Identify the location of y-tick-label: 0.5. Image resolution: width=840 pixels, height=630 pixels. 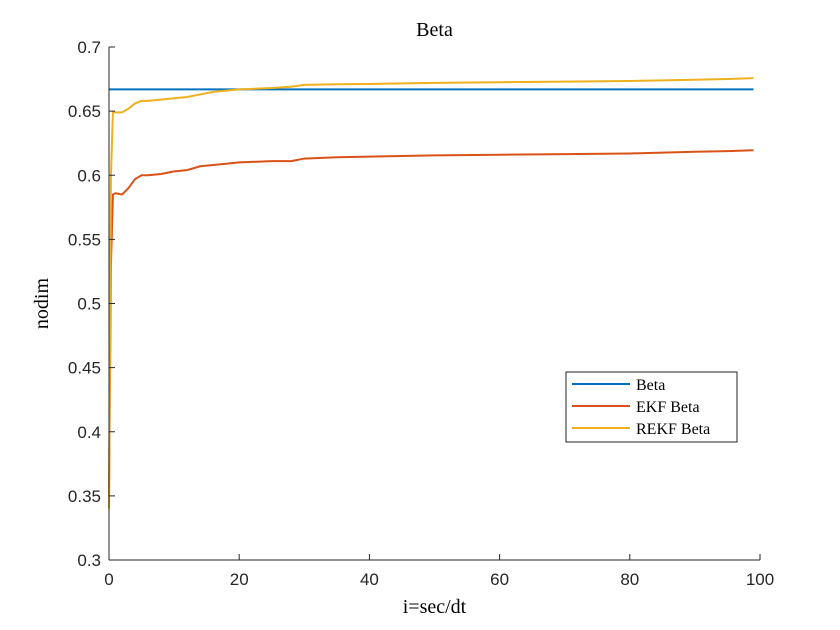
(89, 304).